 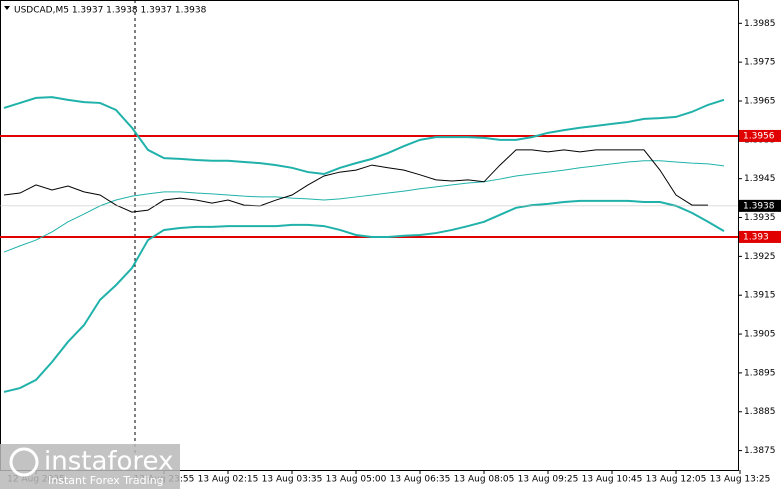 What do you see at coordinates (756, 237) in the screenshot?
I see `level-label: 1.393` at bounding box center [756, 237].